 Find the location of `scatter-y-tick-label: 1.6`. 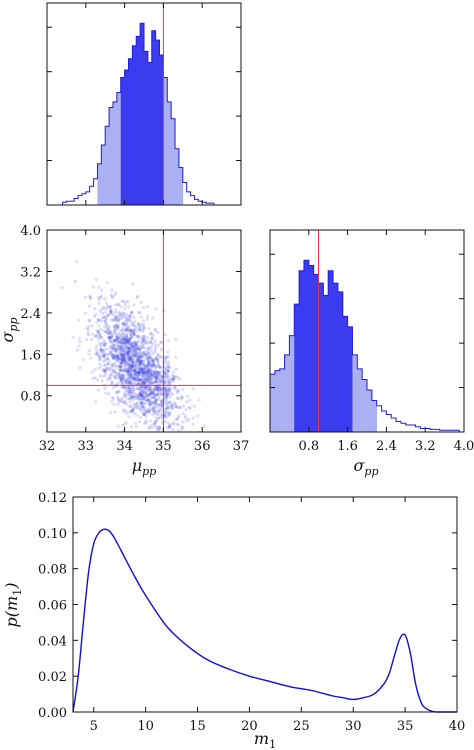

scatter-y-tick-label: 1.6 is located at coordinates (30, 355).